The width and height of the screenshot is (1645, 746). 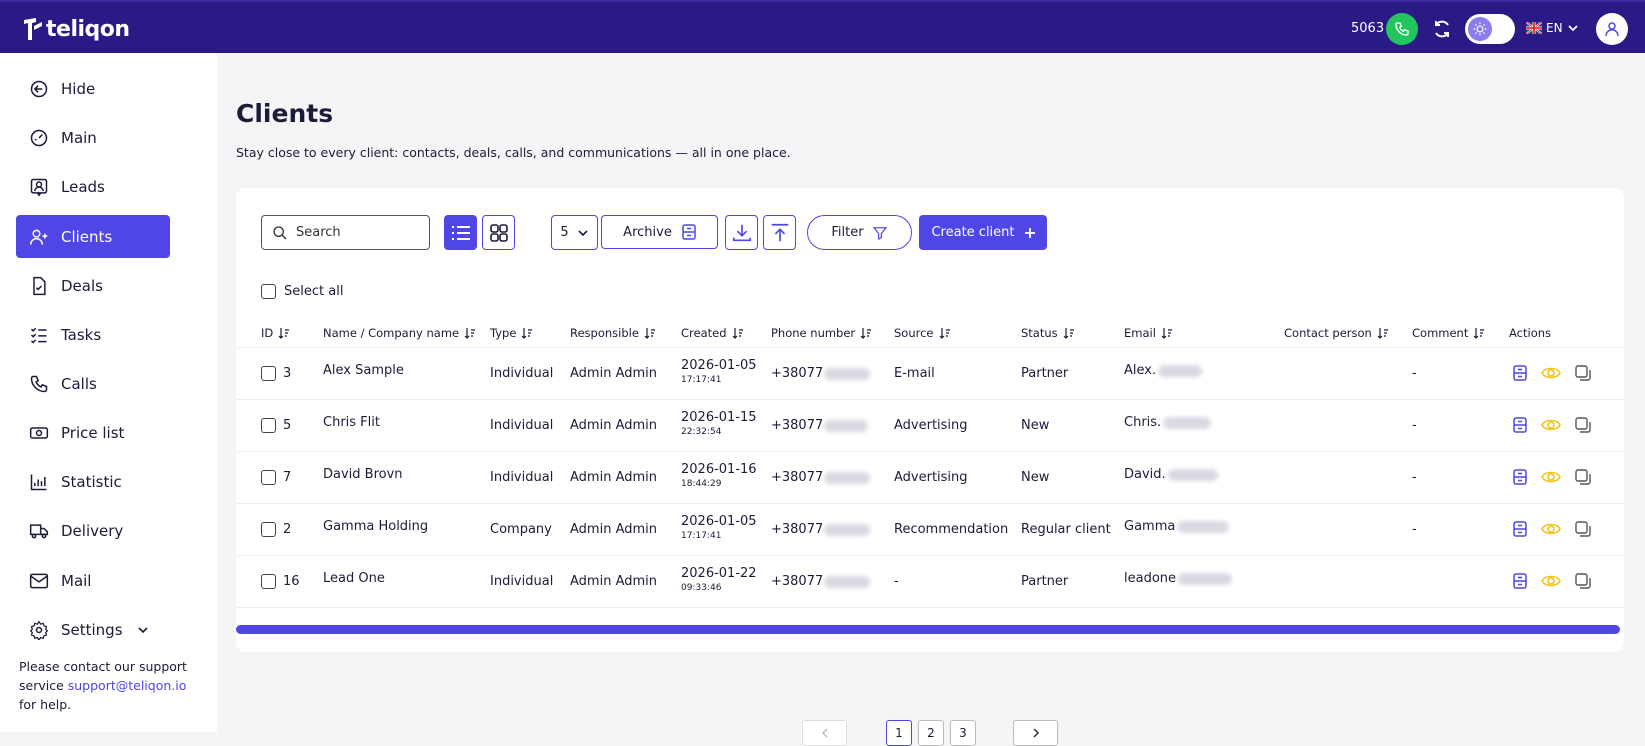 I want to click on page-1-button: 1, so click(x=899, y=733).